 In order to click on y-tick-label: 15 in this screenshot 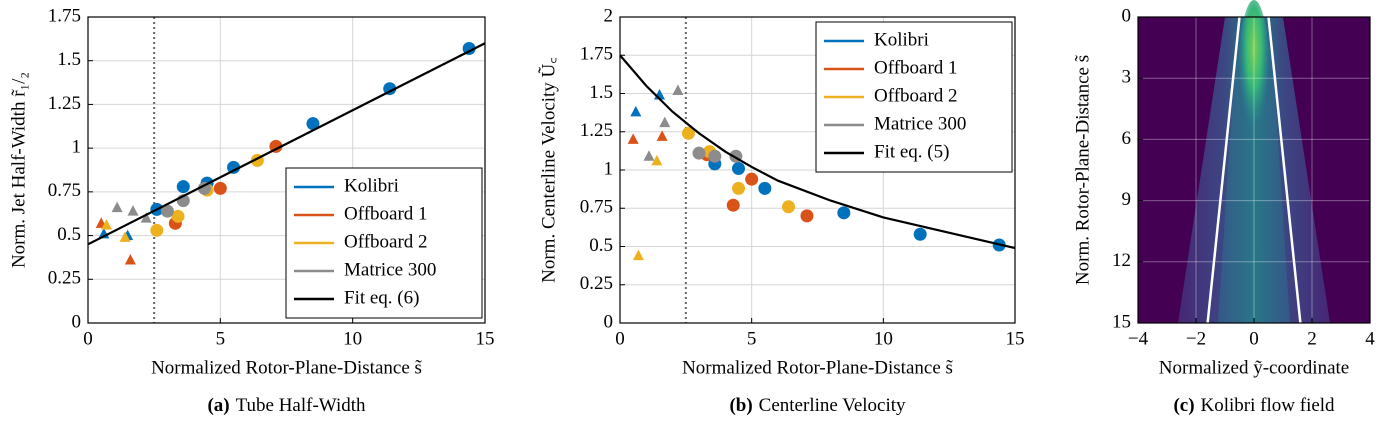, I will do `click(1121, 321)`.